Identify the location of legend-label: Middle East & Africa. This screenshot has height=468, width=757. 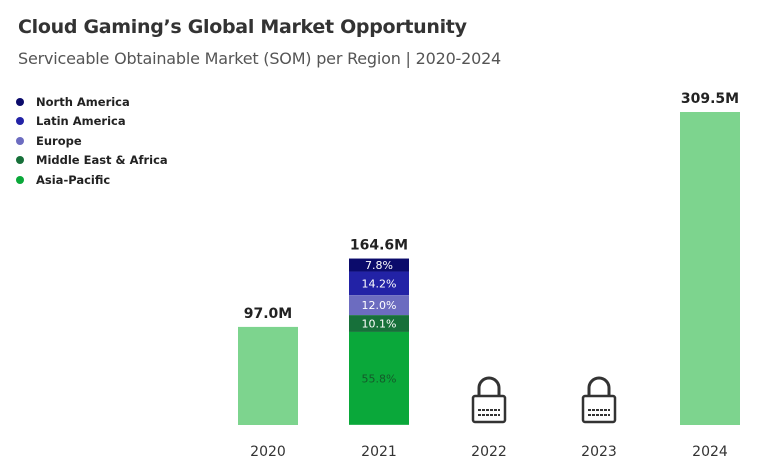
(102, 160).